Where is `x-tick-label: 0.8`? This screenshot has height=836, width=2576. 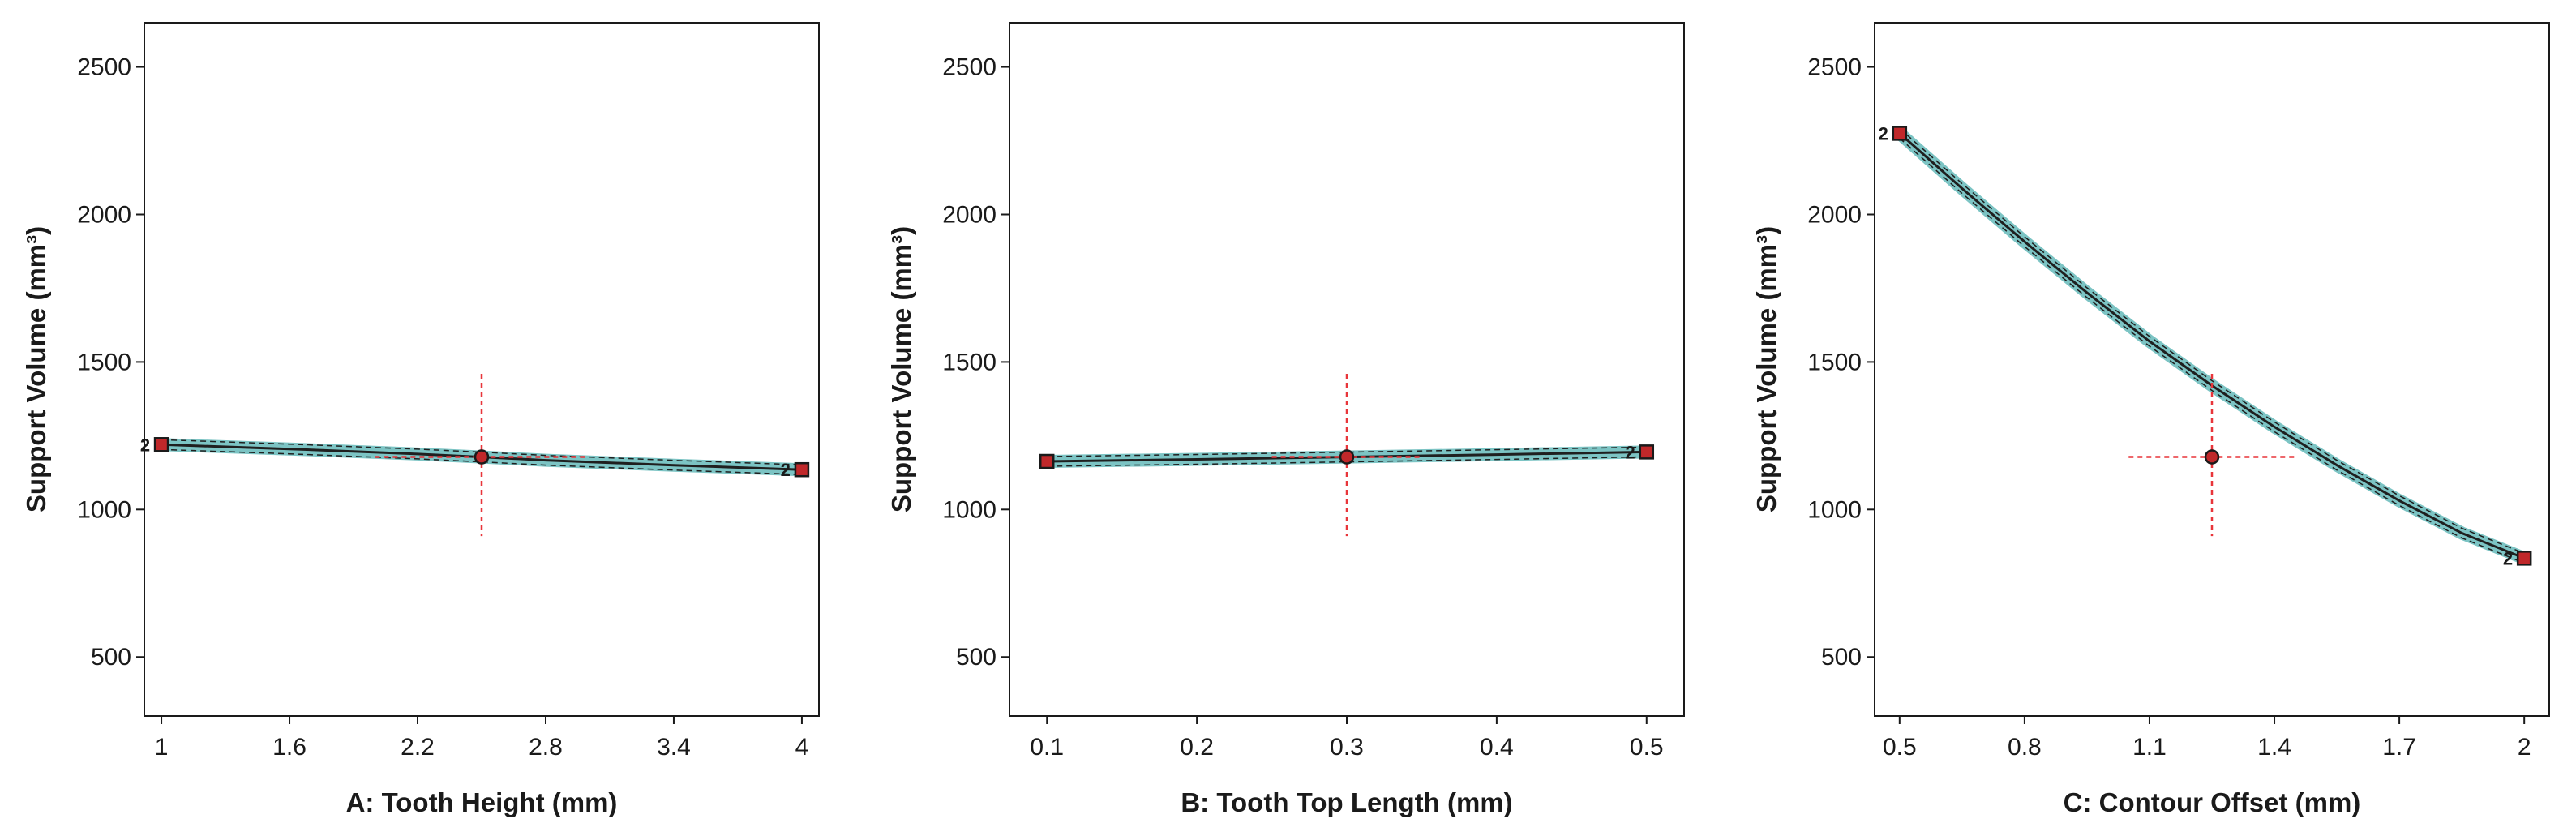
x-tick-label: 0.8 is located at coordinates (2025, 747).